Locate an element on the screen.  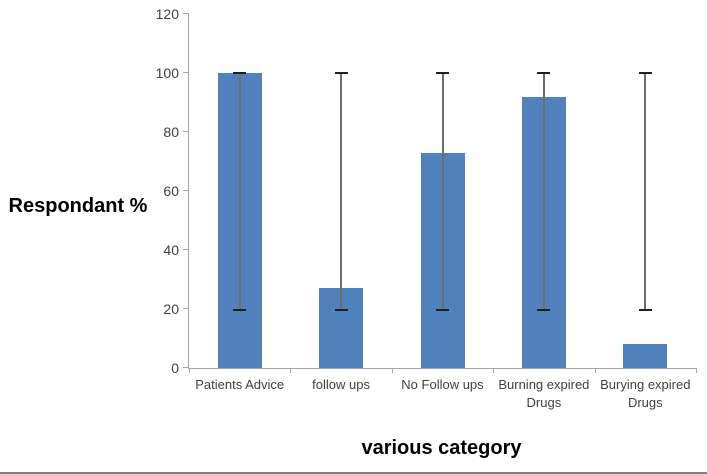
y-tick-label: 80 is located at coordinates (171, 132).